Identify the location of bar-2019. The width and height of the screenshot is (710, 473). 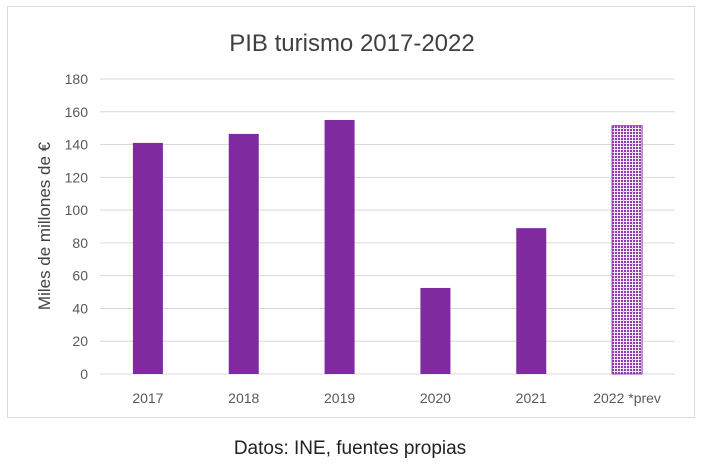
(339, 246).